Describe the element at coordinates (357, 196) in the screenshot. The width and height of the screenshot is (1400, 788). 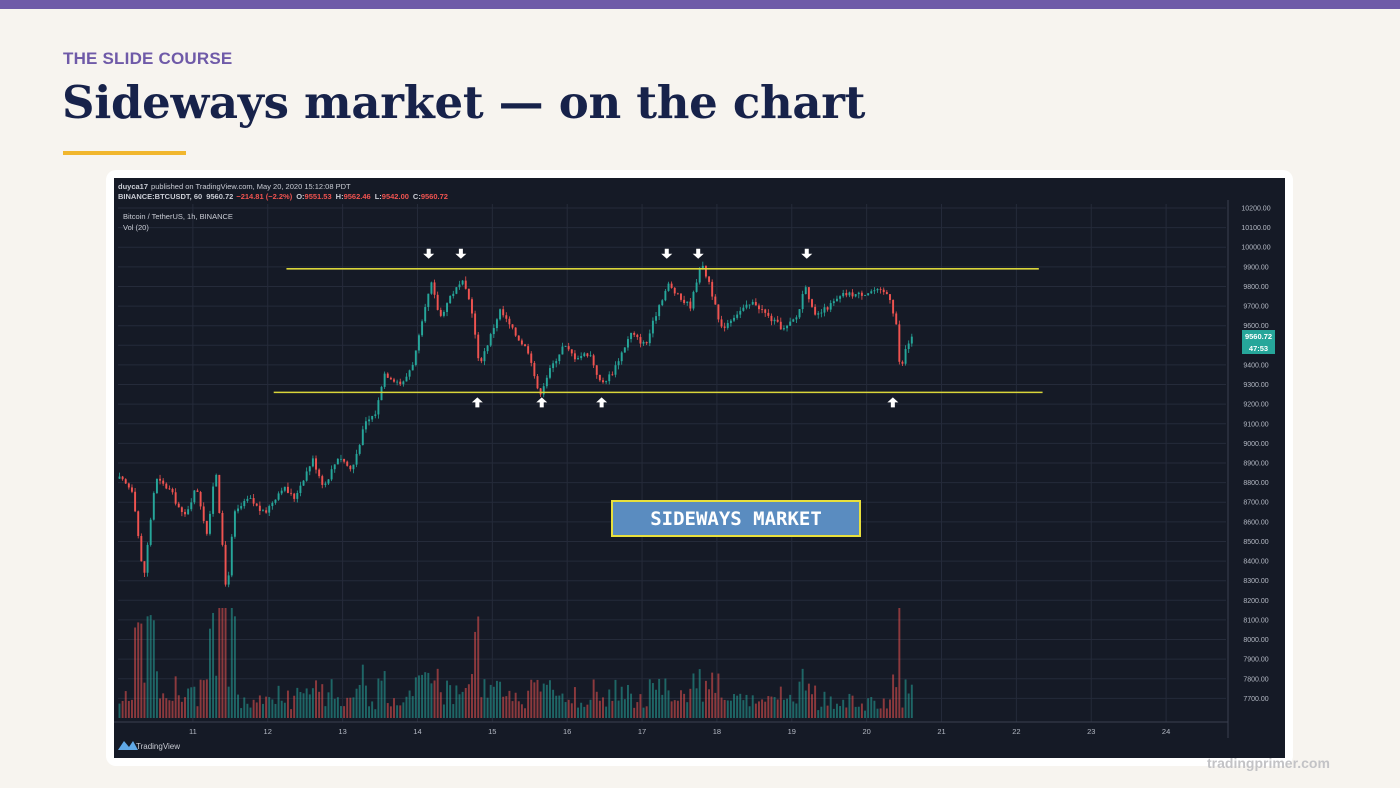
I see `h-value: 9562.46` at that location.